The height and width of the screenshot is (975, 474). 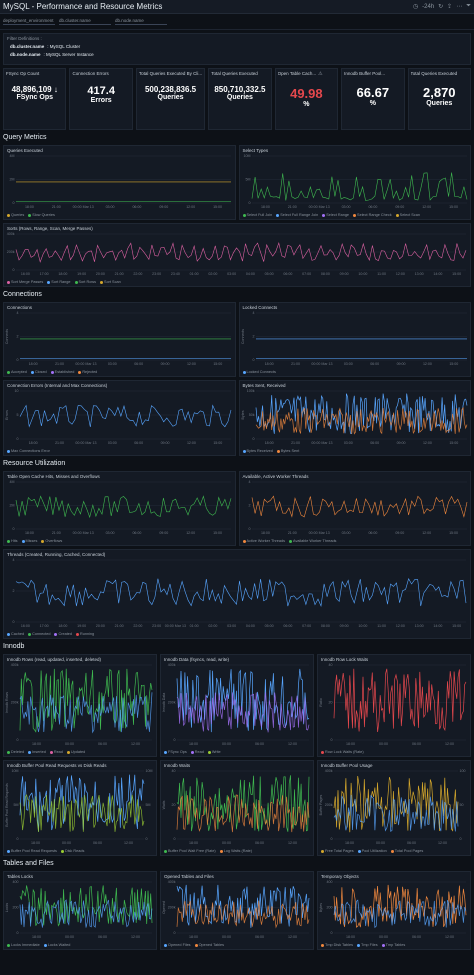 What do you see at coordinates (51, 541) in the screenshot?
I see `legend-item: Overflows` at bounding box center [51, 541].